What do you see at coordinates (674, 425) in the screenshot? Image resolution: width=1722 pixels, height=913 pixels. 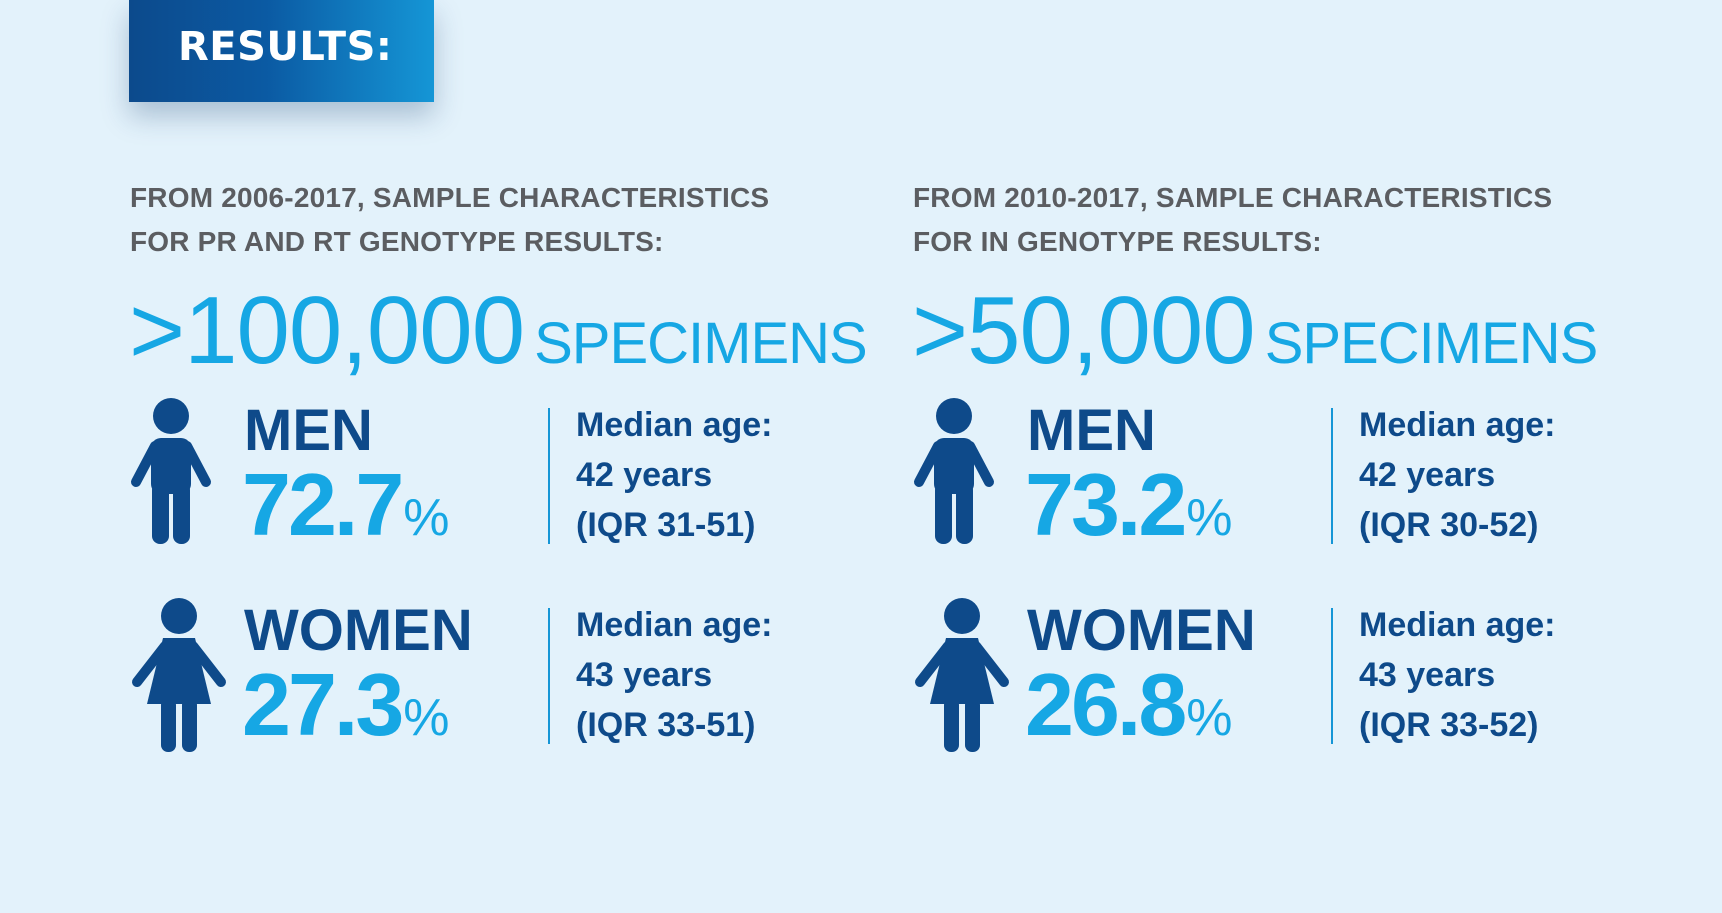 I see `left-men-median-label: Median age:` at bounding box center [674, 425].